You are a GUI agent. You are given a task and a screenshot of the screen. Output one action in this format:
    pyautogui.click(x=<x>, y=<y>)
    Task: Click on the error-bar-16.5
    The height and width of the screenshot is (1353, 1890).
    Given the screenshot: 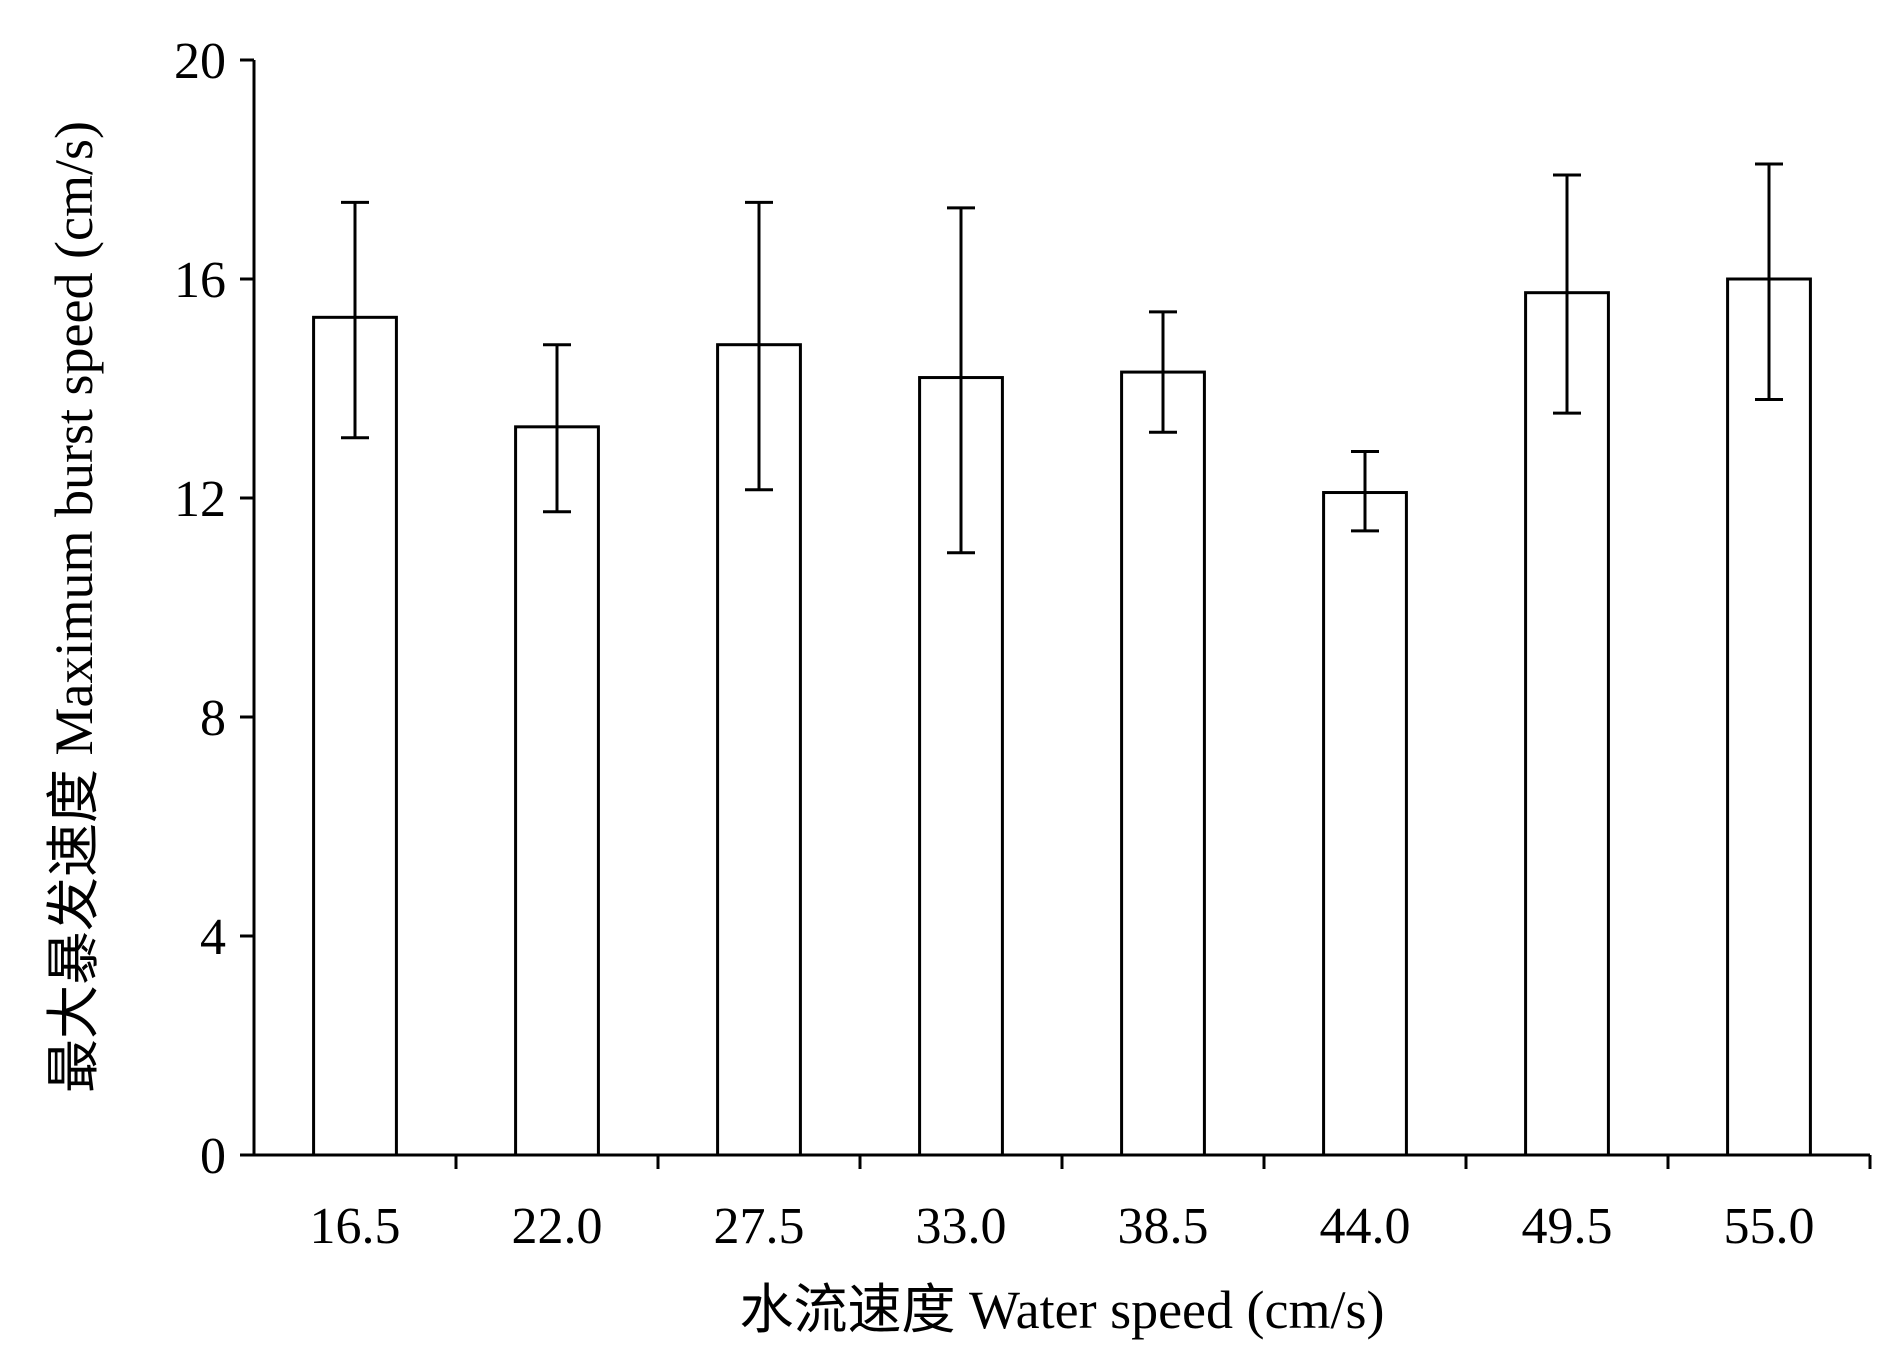 What is the action you would take?
    pyautogui.click(x=355, y=320)
    